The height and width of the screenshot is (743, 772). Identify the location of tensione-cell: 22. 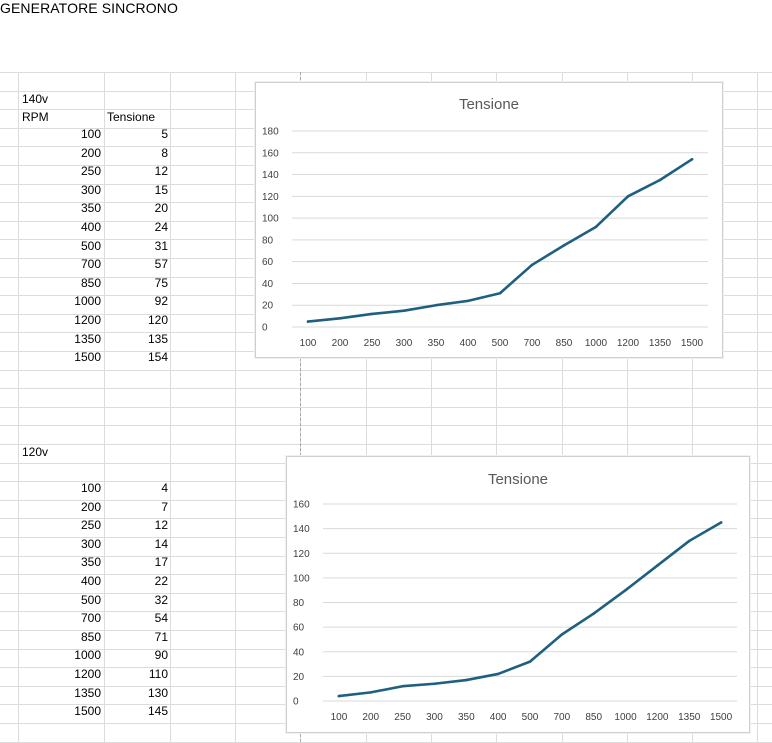
(161, 581).